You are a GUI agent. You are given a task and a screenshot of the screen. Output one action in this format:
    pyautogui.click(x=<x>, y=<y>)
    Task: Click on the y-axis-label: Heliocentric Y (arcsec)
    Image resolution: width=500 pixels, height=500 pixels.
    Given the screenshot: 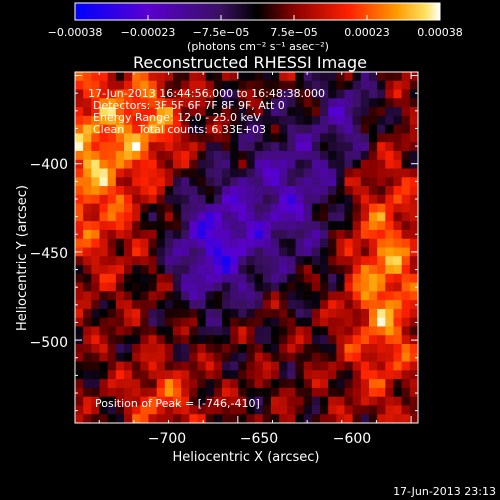 What is the action you would take?
    pyautogui.click(x=22, y=258)
    